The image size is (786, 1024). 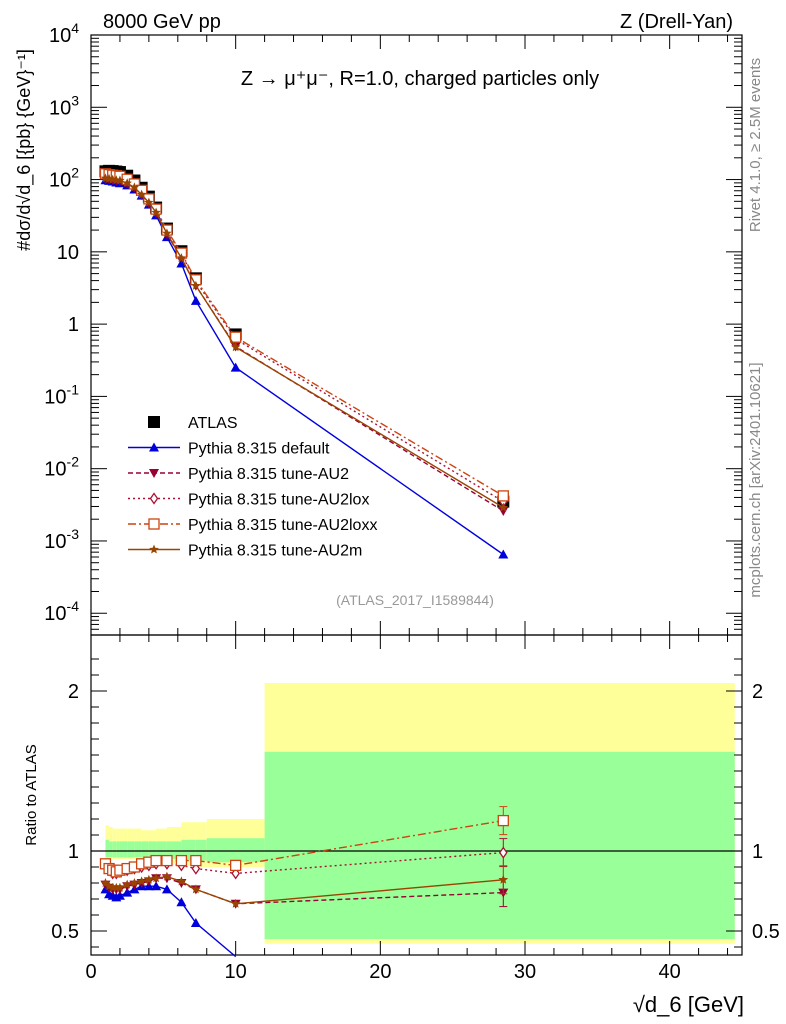 What do you see at coordinates (415, 600) in the screenshot?
I see `watermark: (ATLAS_2017_I1589844)` at bounding box center [415, 600].